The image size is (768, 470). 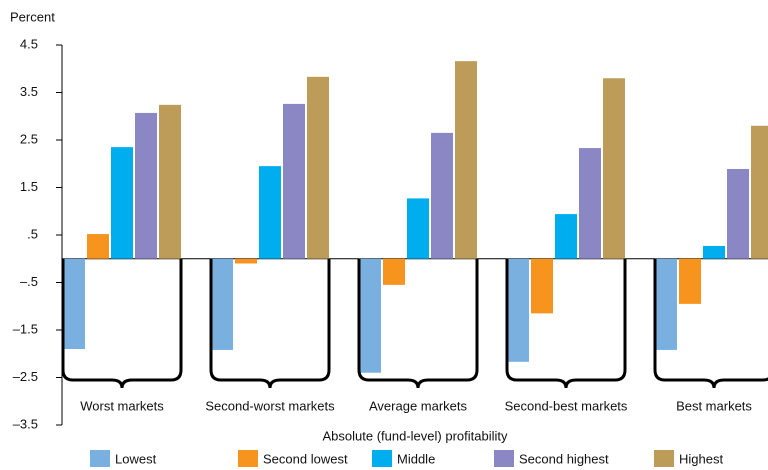 I want to click on y-tick-label: .5, so click(x=32, y=233).